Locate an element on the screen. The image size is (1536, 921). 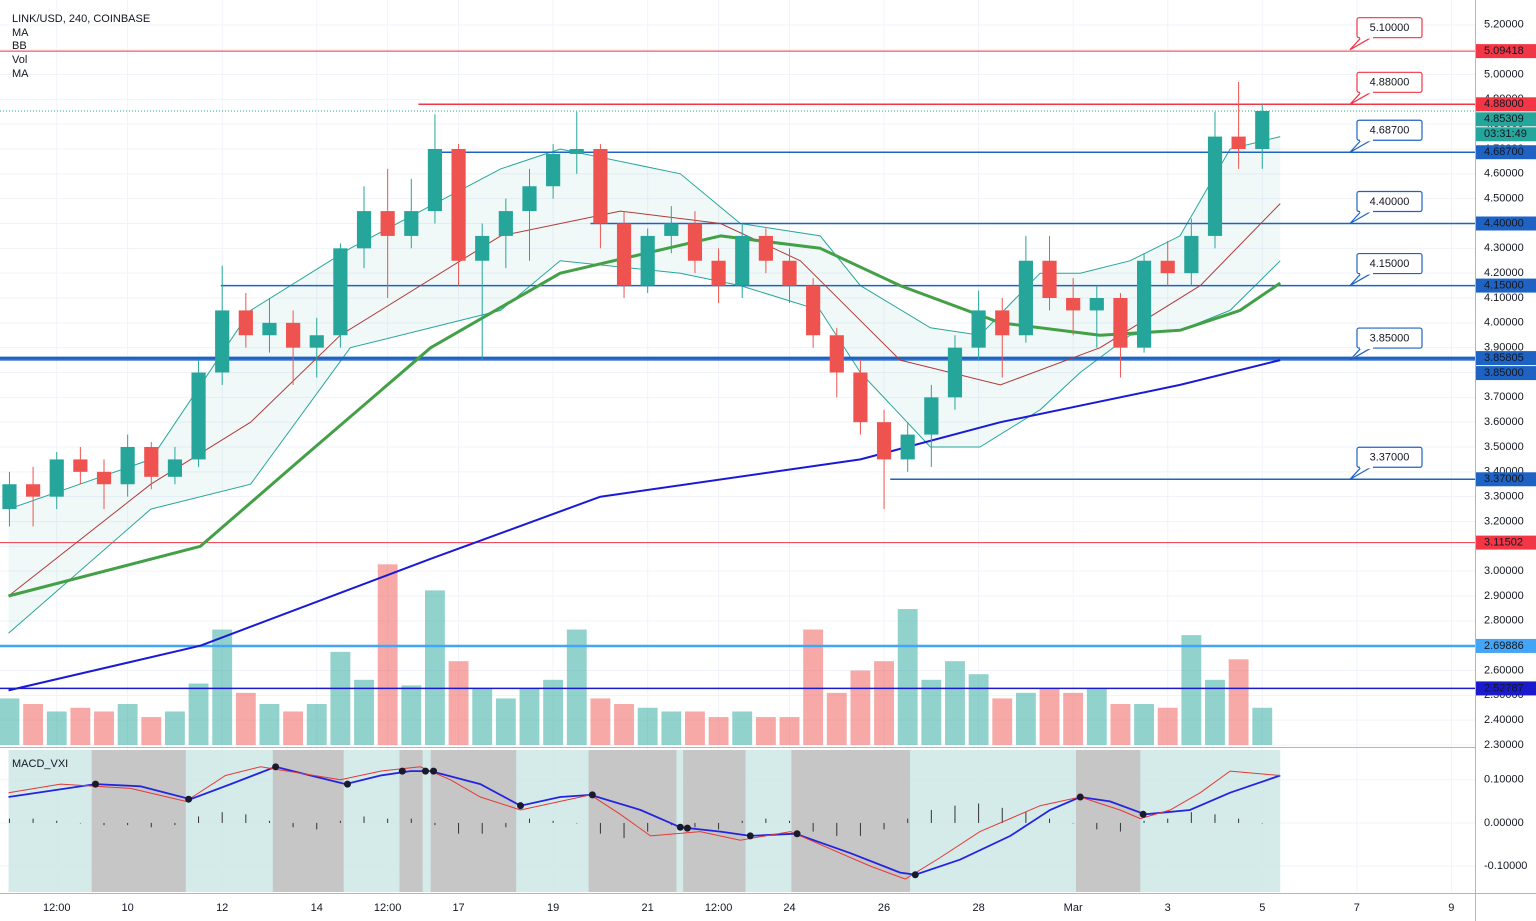
axis-tag-label: 4.40000 is located at coordinates (1504, 223).